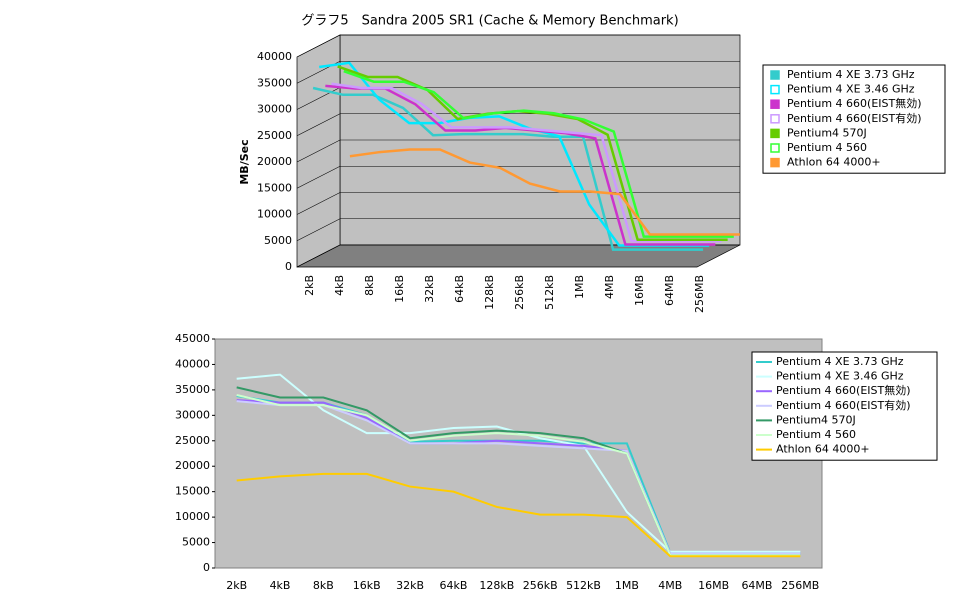 The image size is (970, 604). What do you see at coordinates (192, 338) in the screenshot?
I see `y-tick-label: 45000` at bounding box center [192, 338].